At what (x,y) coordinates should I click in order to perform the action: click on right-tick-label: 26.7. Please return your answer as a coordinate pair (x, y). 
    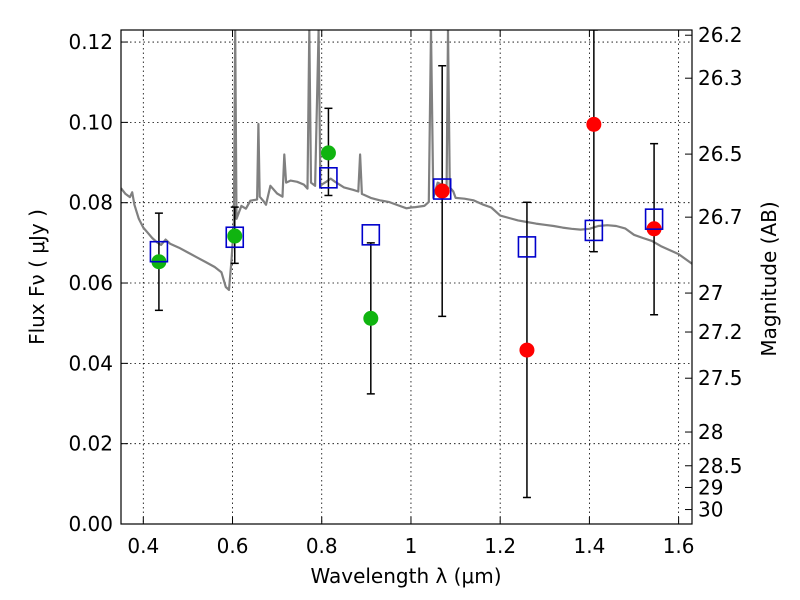
    Looking at the image, I should click on (720, 217).